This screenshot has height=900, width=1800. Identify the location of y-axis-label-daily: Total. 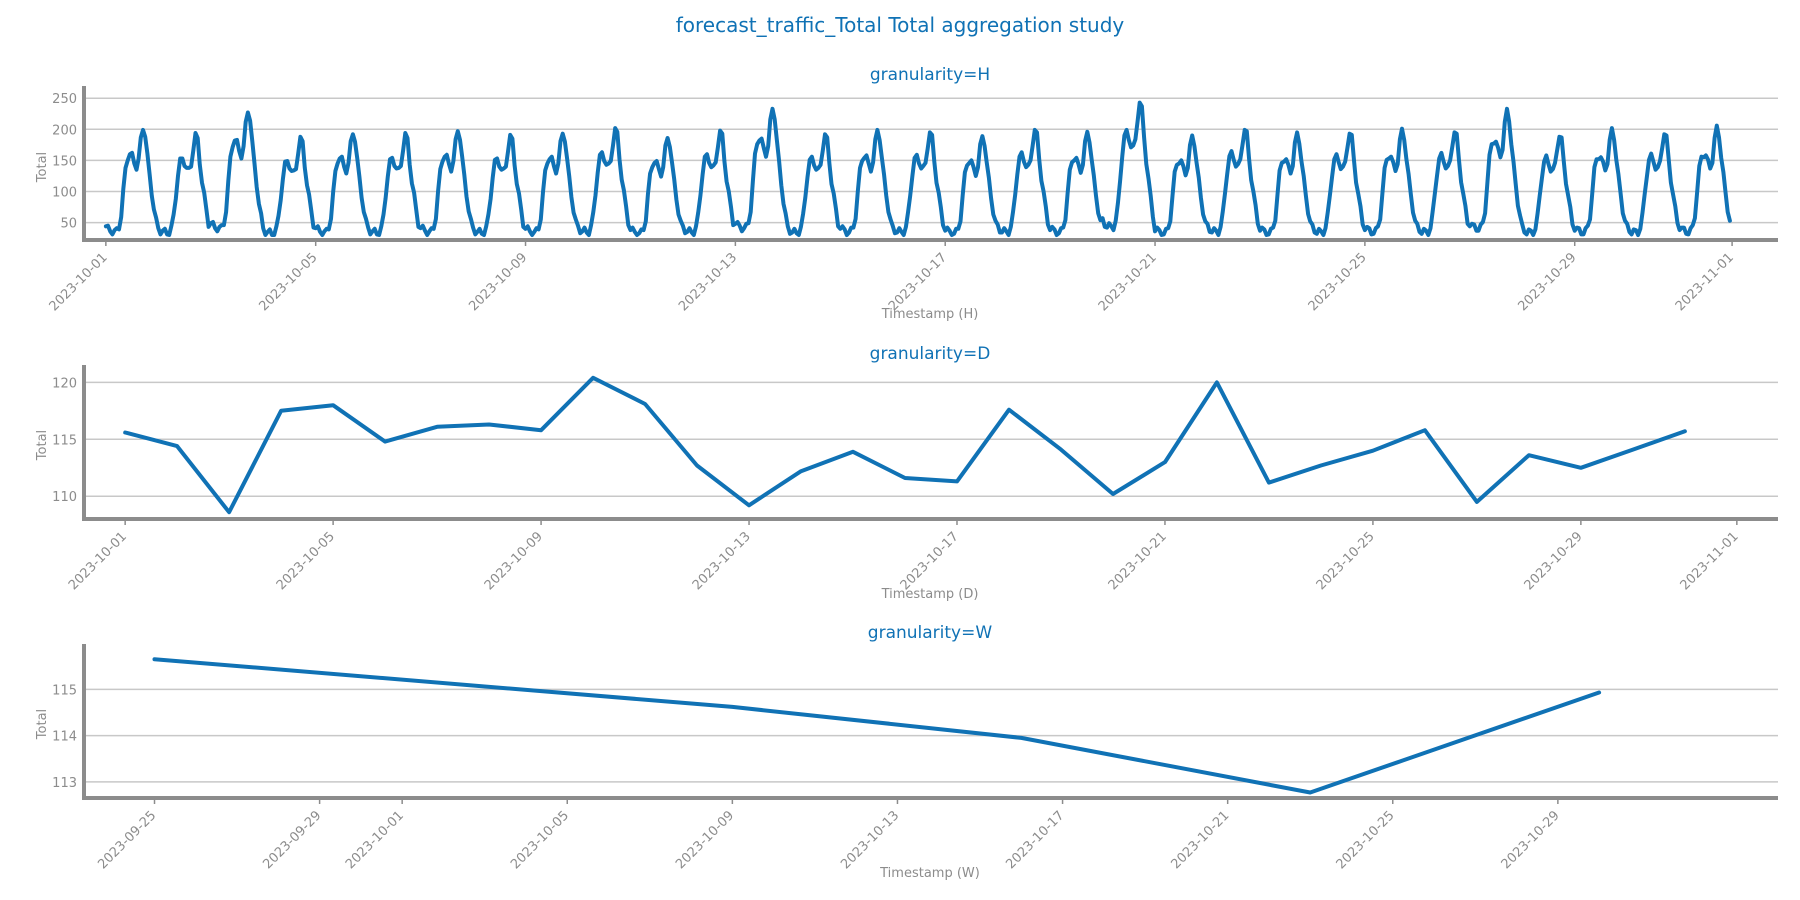
(42, 445).